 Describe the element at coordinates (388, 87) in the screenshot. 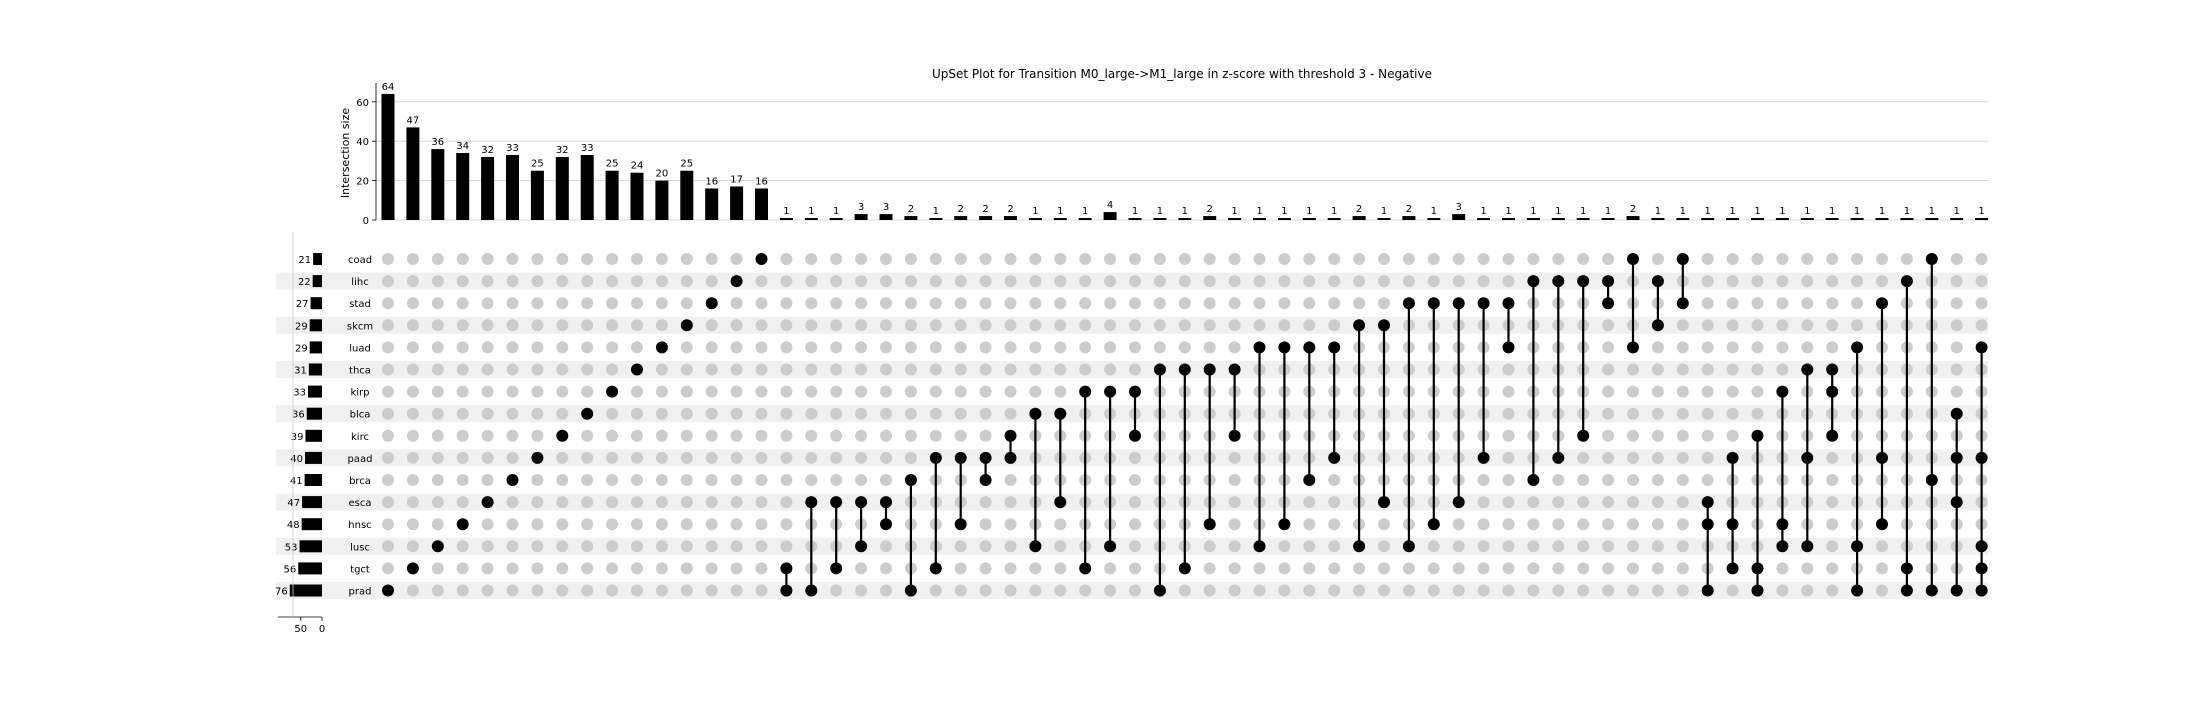

I see `intersection-size-label: 64` at that location.